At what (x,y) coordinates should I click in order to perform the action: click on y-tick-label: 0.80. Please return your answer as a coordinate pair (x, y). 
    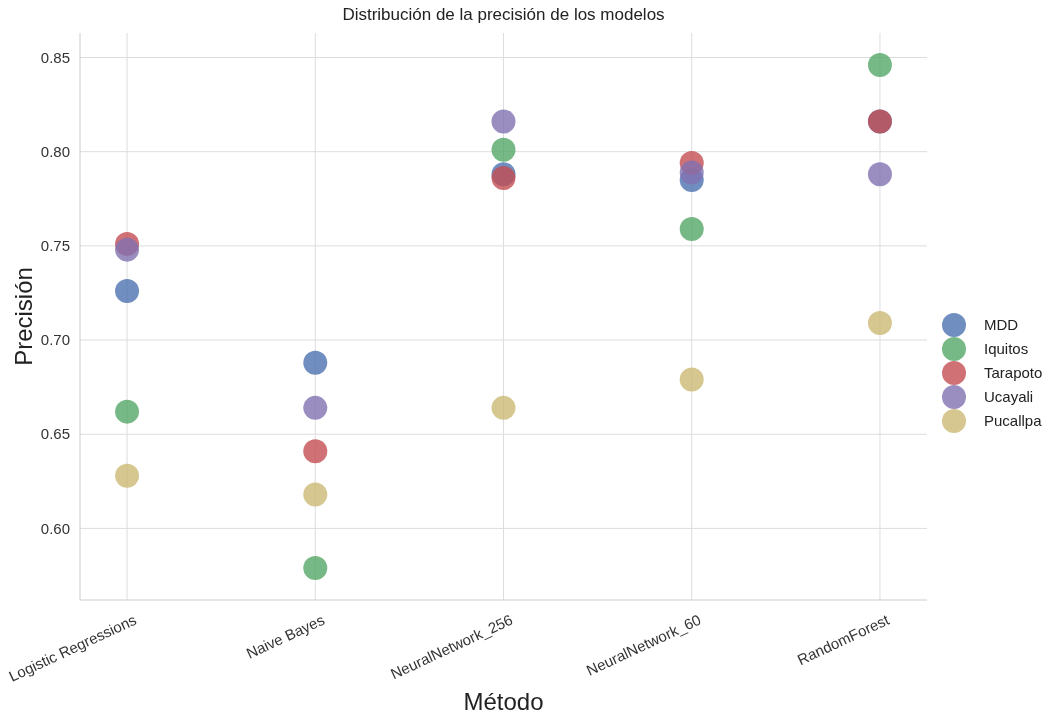
    Looking at the image, I should click on (55, 151).